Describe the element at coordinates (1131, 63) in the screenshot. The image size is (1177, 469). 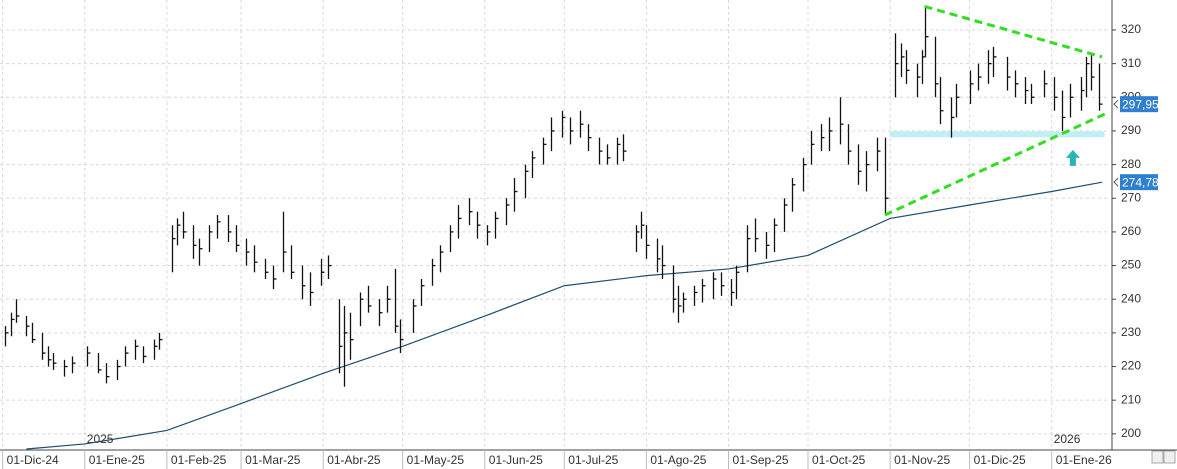
I see `y-tick-label: 310` at that location.